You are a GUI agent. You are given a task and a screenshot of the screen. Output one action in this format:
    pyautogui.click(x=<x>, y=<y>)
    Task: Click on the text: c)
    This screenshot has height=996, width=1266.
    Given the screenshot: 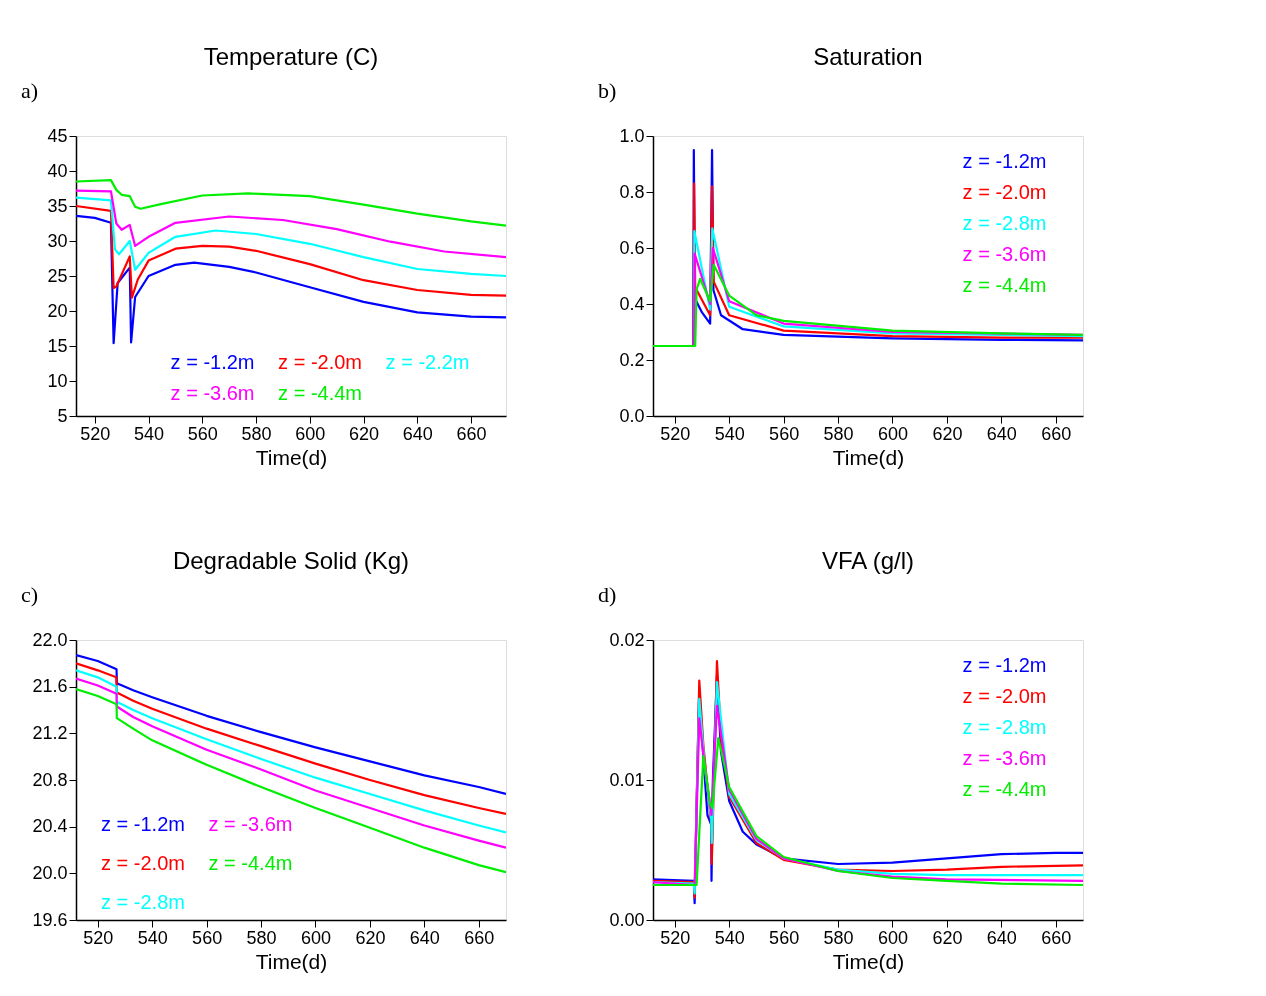 What is the action you would take?
    pyautogui.click(x=30, y=594)
    